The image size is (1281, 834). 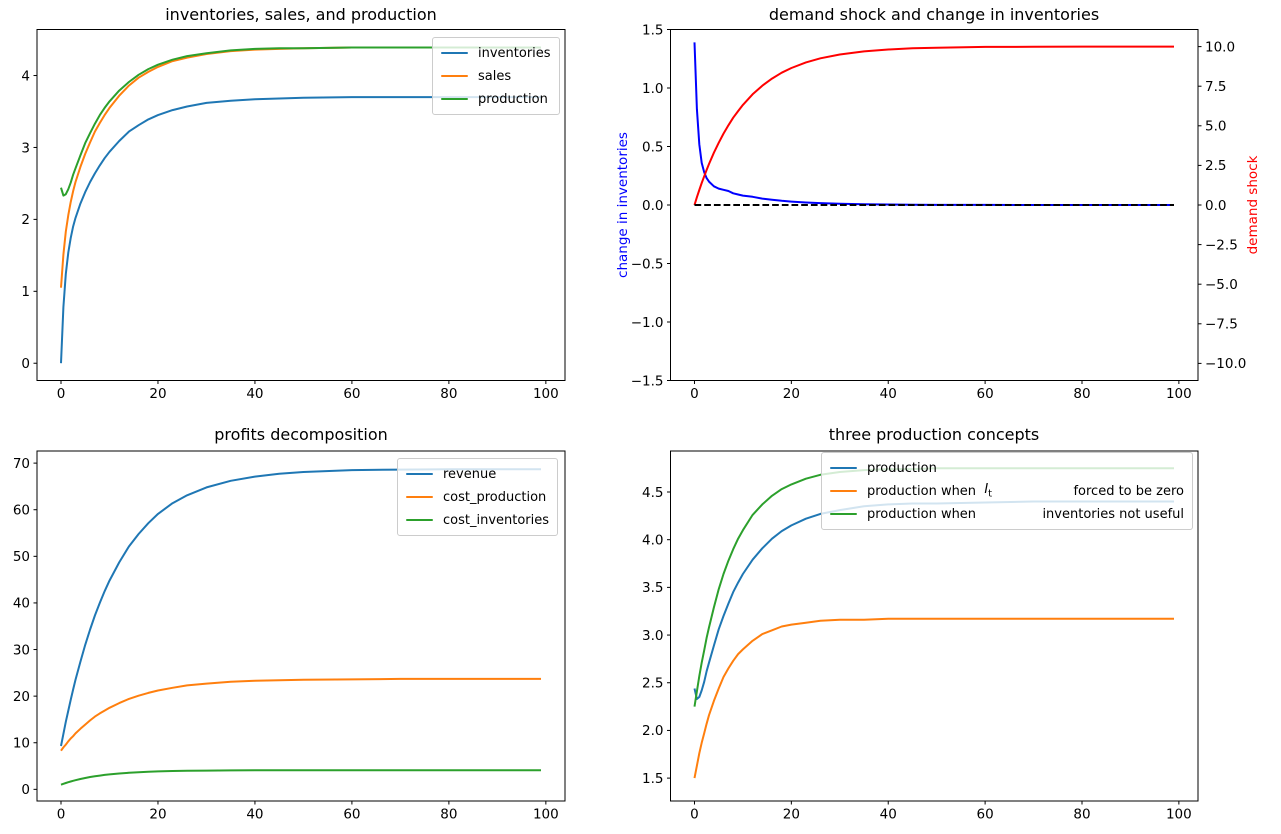 I want to click on y-tick-label: 2.0, so click(x=652, y=731).